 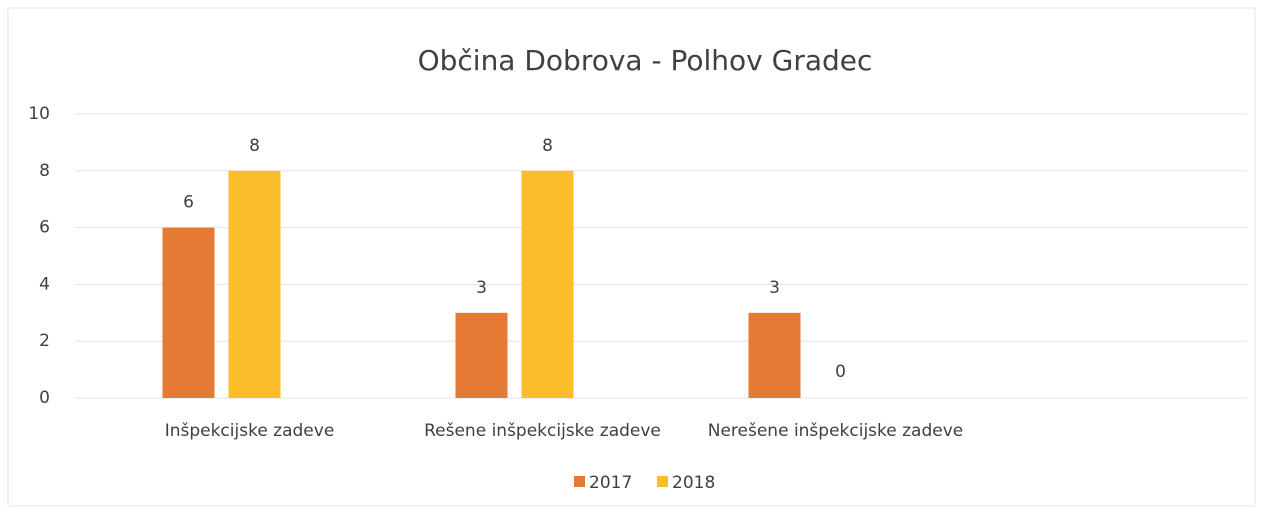 What do you see at coordinates (44, 284) in the screenshot?
I see `y-tick-label: 4` at bounding box center [44, 284].